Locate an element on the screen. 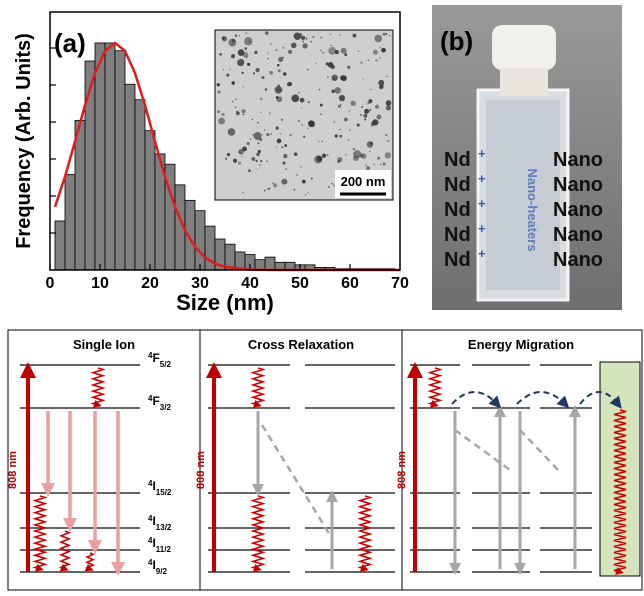  cap is located at coordinates (524, 47).